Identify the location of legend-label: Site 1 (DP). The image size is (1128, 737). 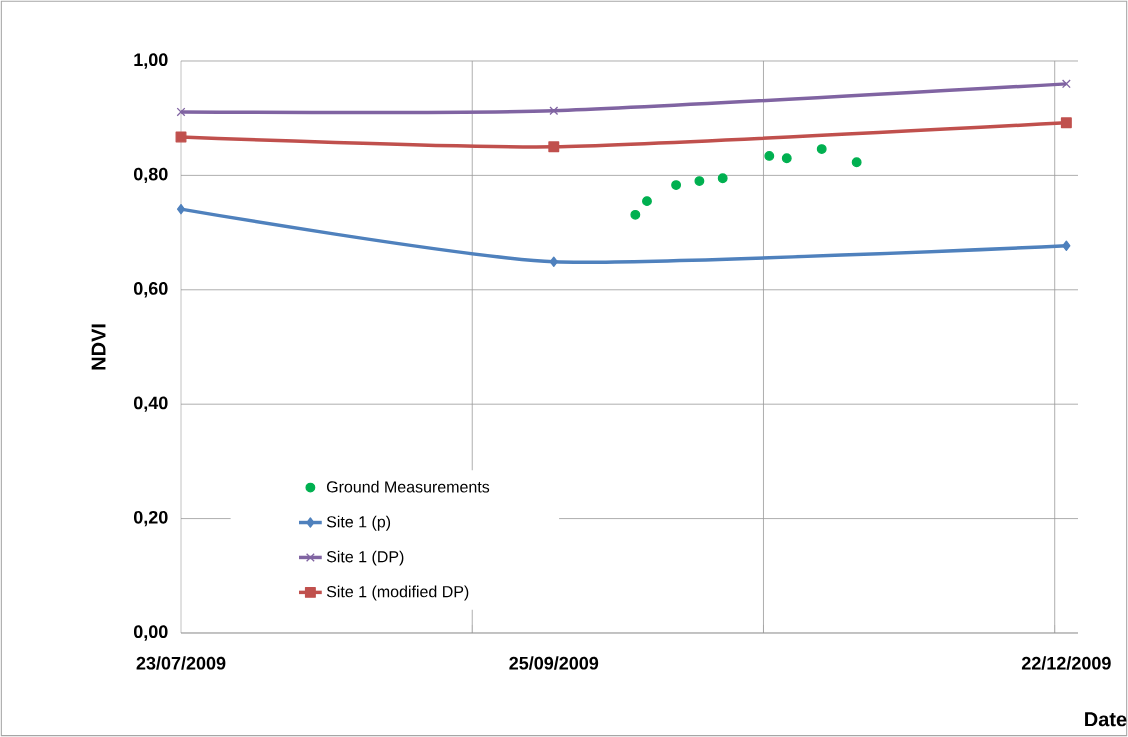
(365, 558).